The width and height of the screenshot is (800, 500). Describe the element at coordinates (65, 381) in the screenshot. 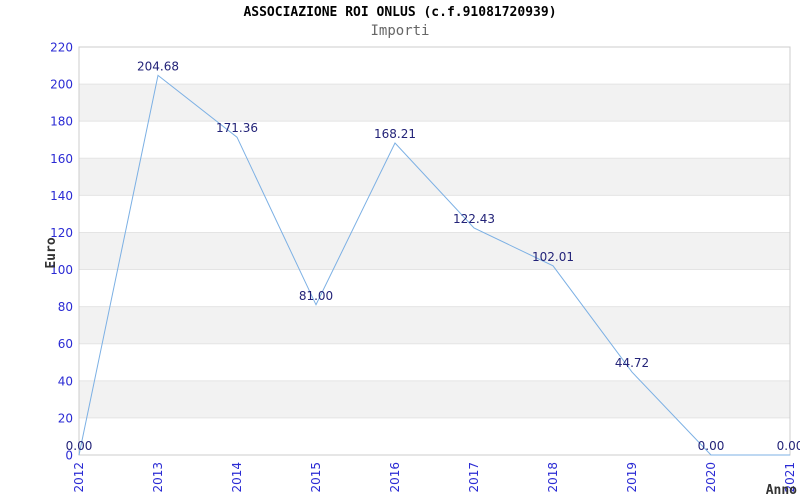

I see `y-tick-label: 40` at that location.